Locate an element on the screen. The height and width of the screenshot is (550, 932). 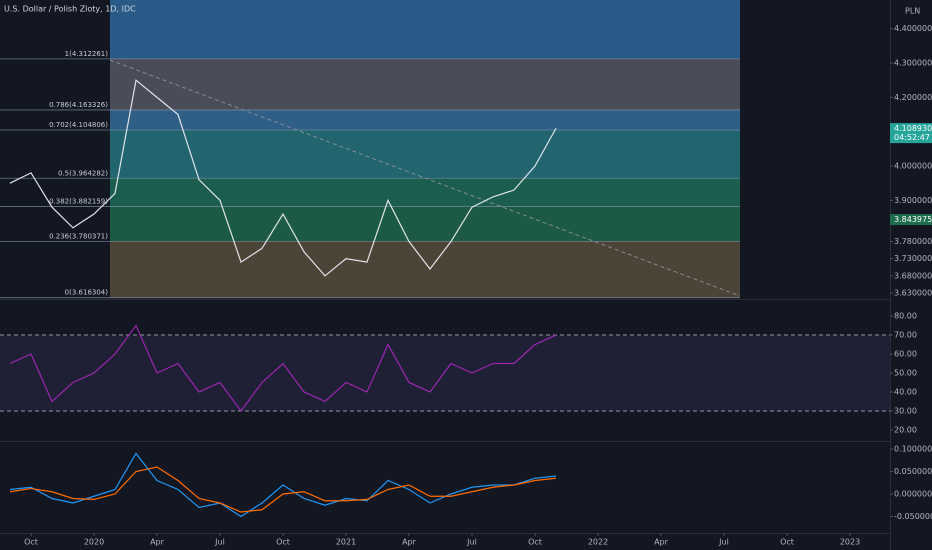
y-tick-label: 4.000000 is located at coordinates (913, 166).